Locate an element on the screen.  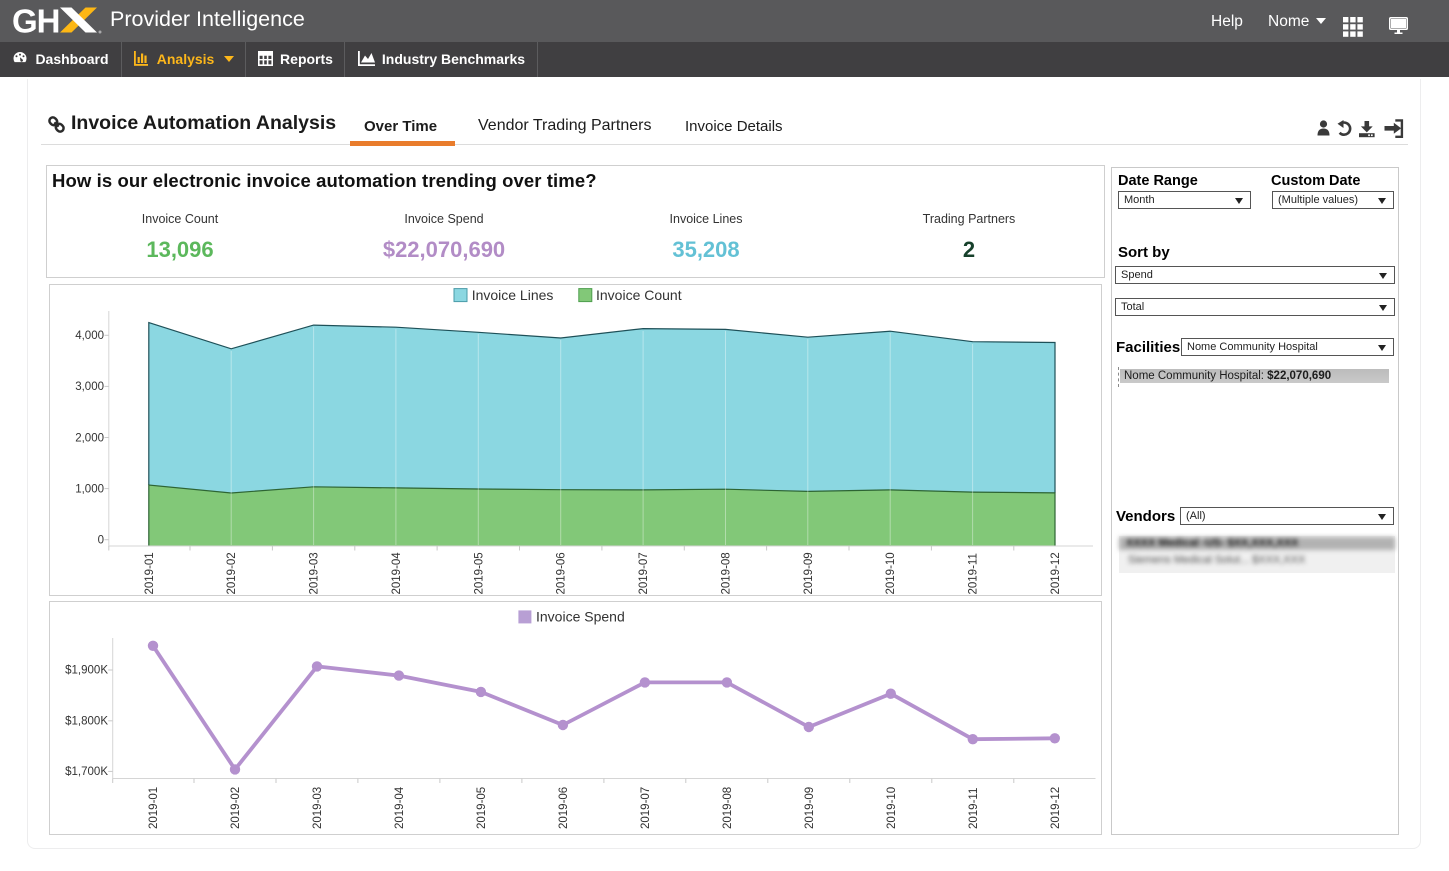
svg-text: $1,800K is located at coordinates (86, 722).